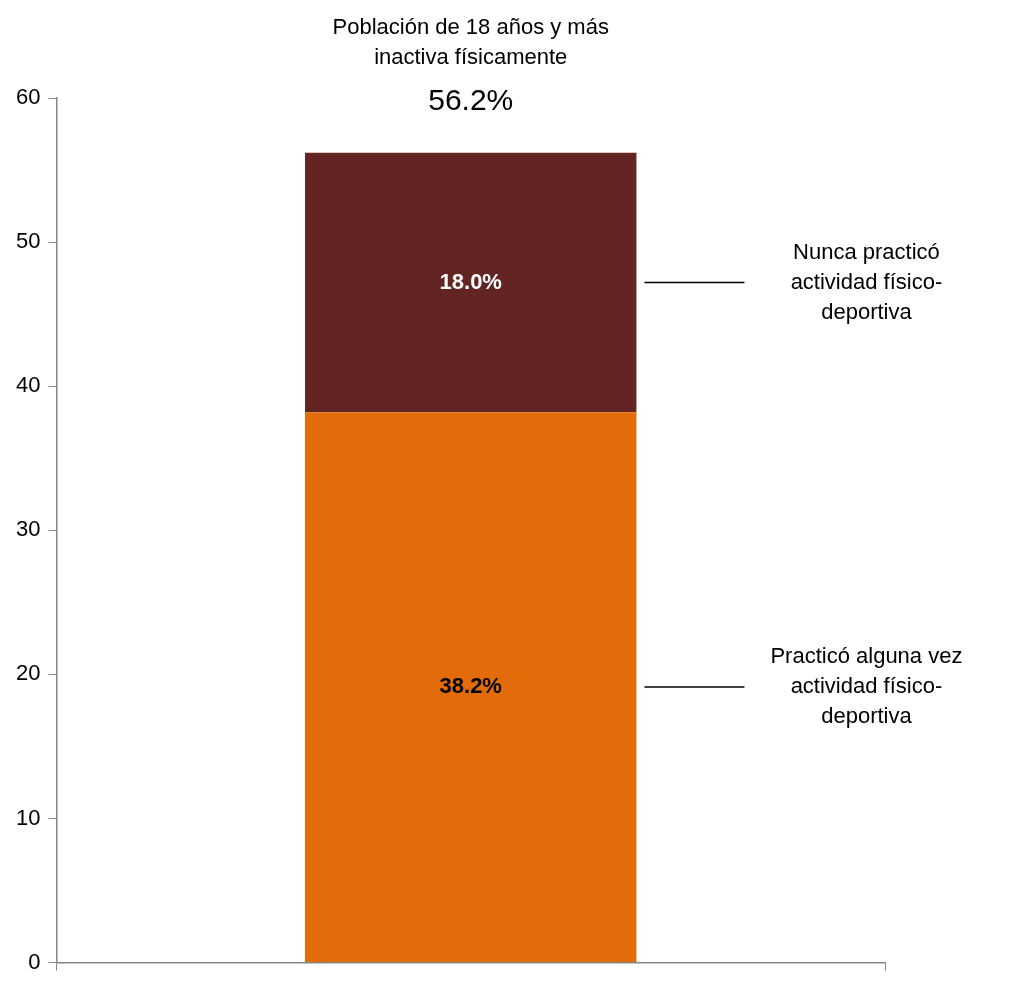  I want to click on data-label: 18.0%, so click(470, 281).